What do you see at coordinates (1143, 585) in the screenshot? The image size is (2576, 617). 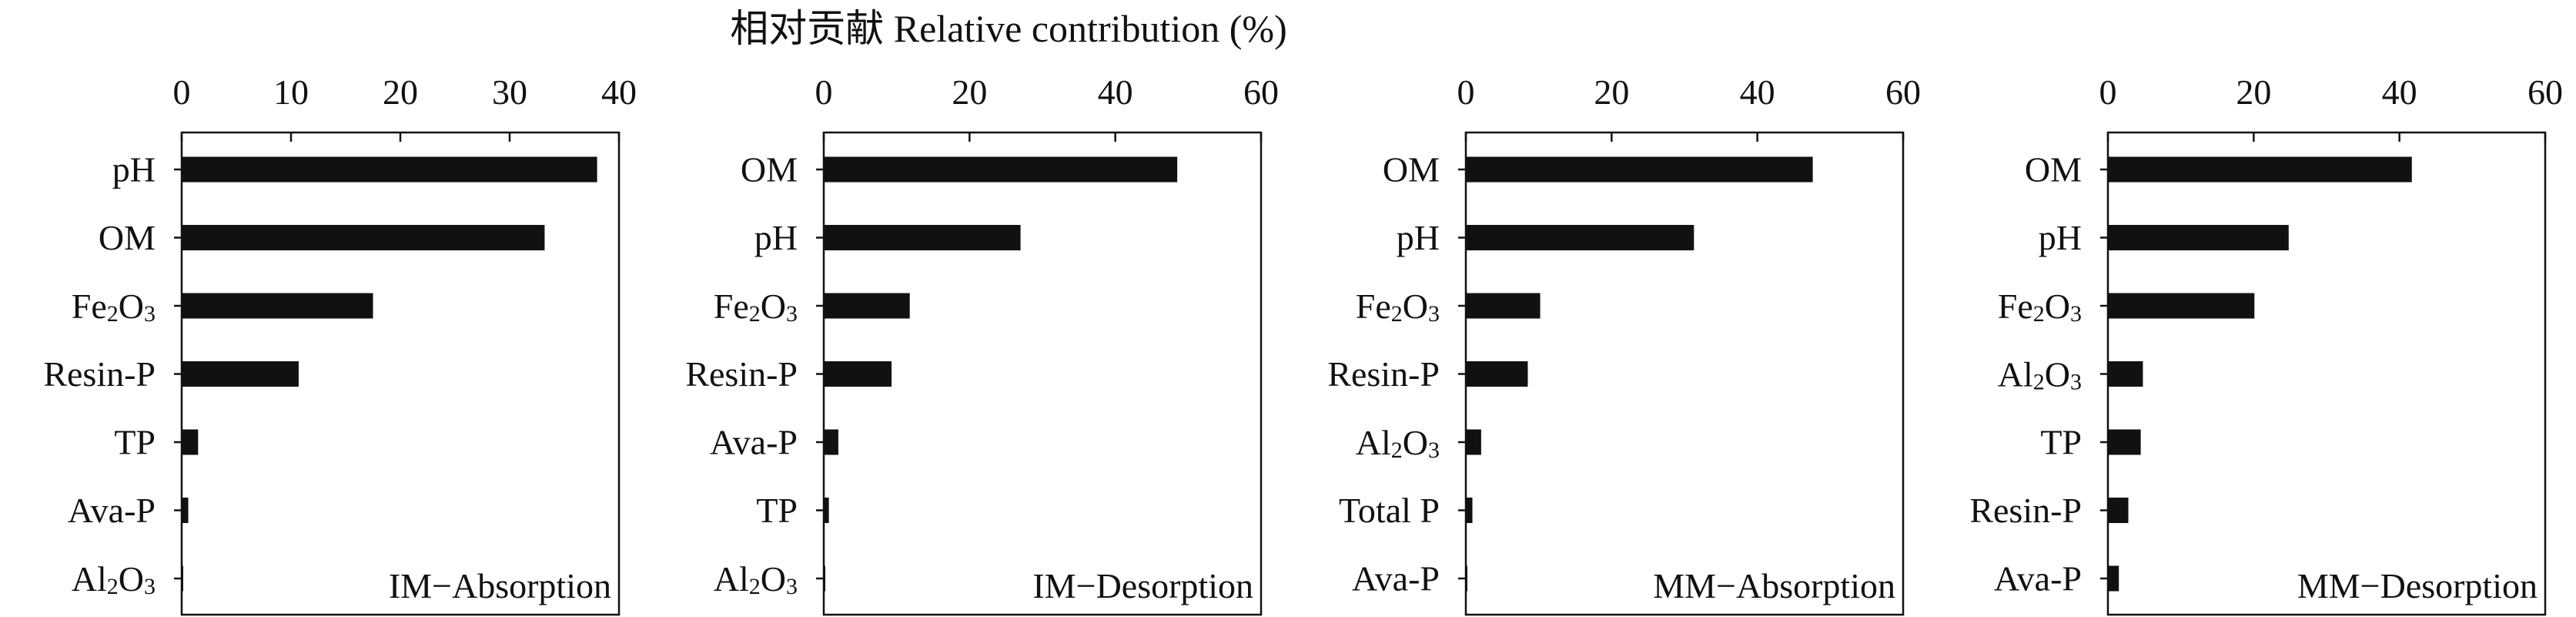 I see `panel-label: IM−Desorption` at bounding box center [1143, 585].